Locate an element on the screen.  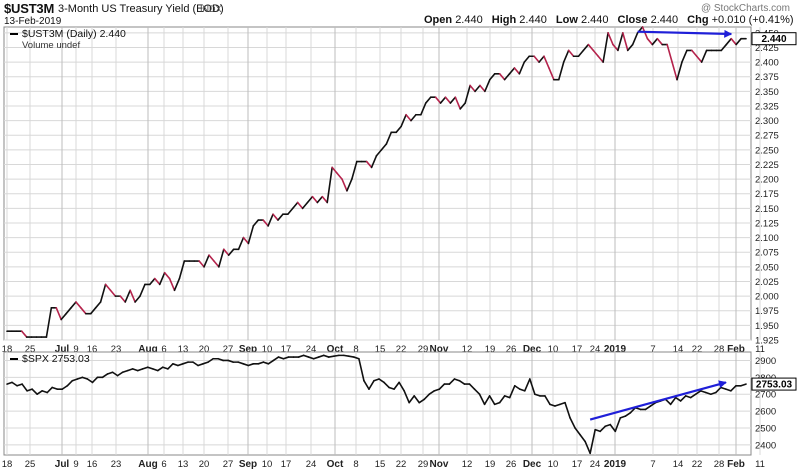
x-tick-label: 9 is located at coordinates (75, 464).